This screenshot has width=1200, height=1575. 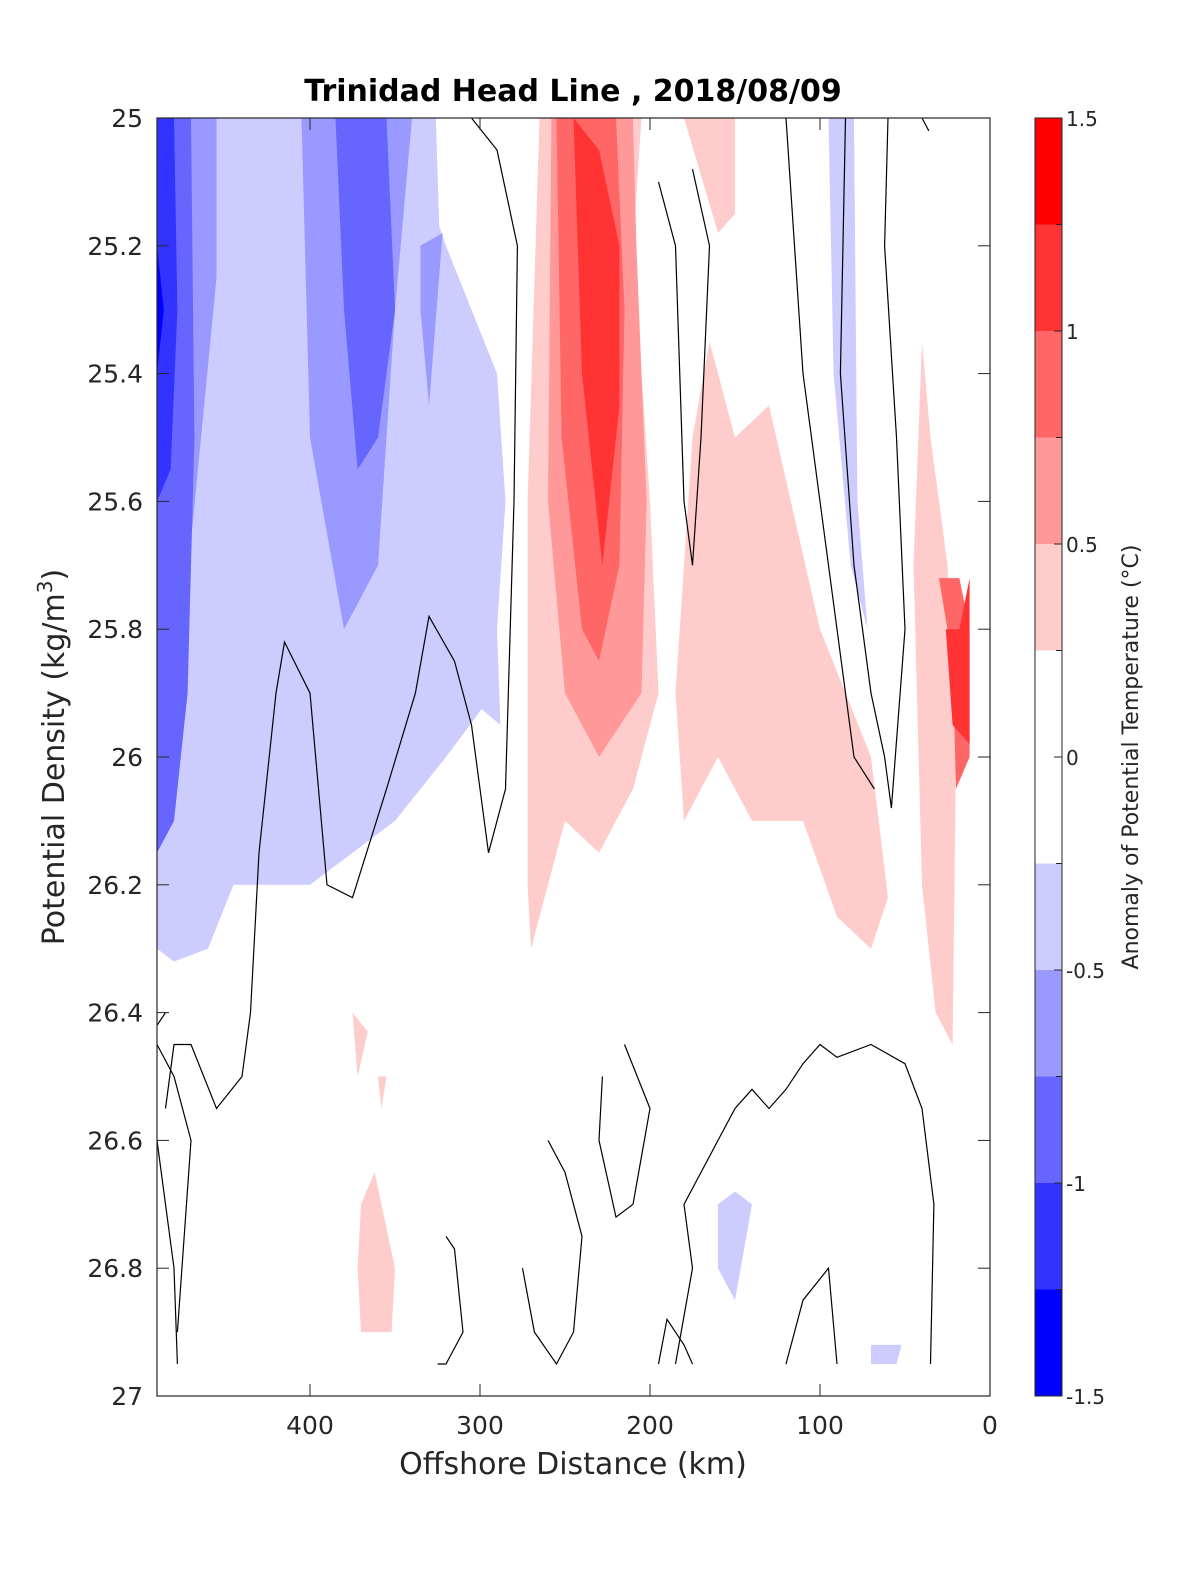 What do you see at coordinates (115, 1268) in the screenshot?
I see `y-tick-label: 26.8` at bounding box center [115, 1268].